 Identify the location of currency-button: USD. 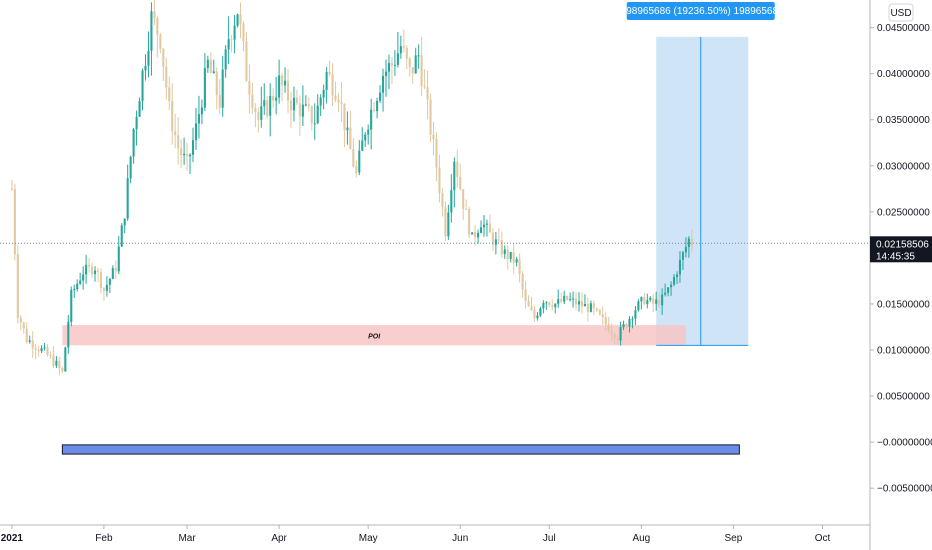
(901, 12).